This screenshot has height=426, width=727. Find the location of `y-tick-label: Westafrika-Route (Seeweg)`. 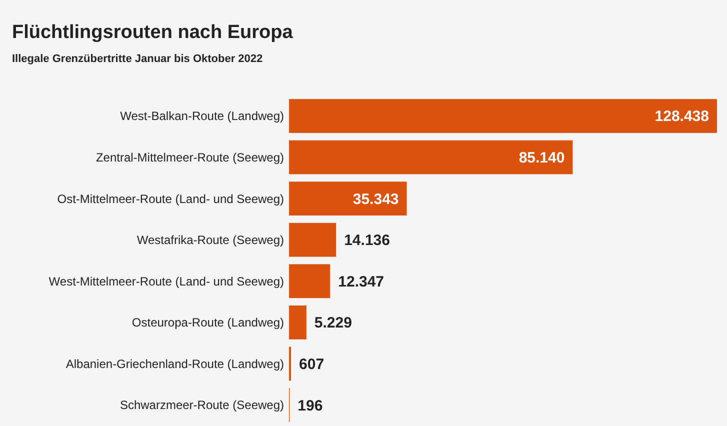

y-tick-label: Westafrika-Route (Seeweg) is located at coordinates (210, 240).